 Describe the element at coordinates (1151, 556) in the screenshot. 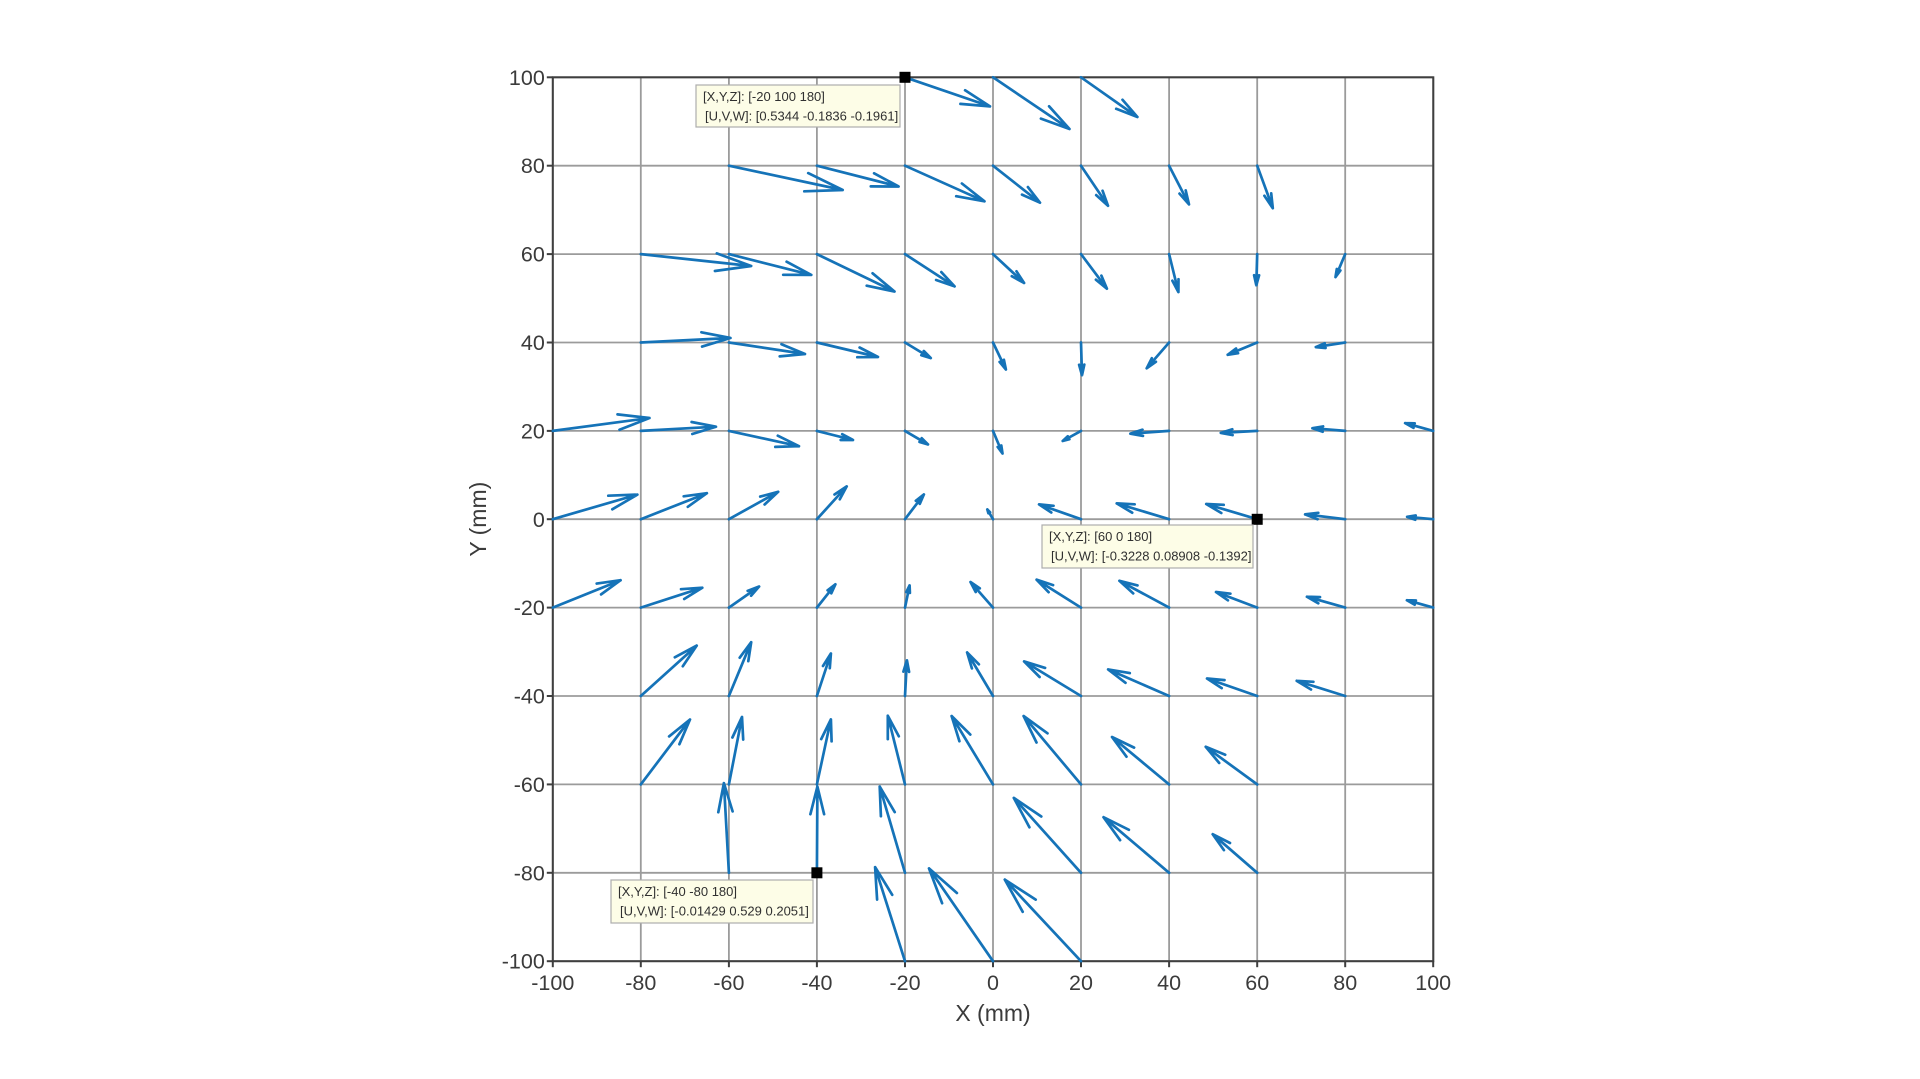

I see `svg-text:[U,V,W]: [-0.3228 0.08908 -0.1: [U,V,W]: [-0.3228 0.08908 -0.1392]` at that location.